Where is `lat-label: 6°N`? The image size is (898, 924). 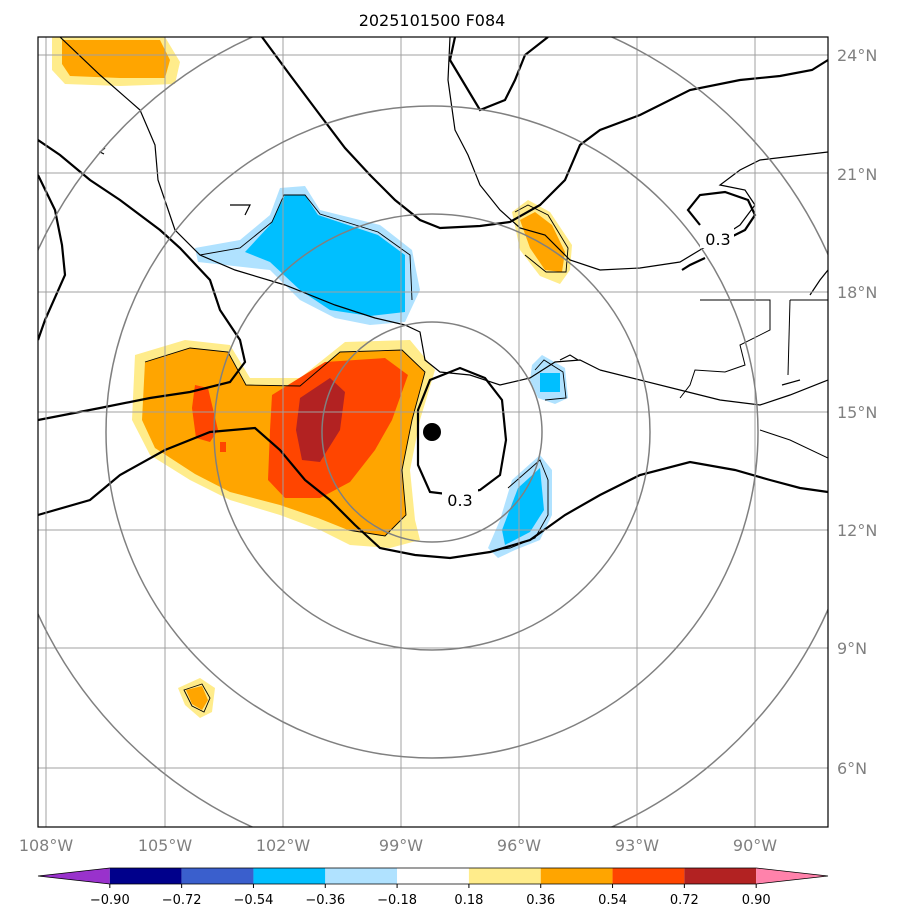
lat-label: 6°N is located at coordinates (852, 768).